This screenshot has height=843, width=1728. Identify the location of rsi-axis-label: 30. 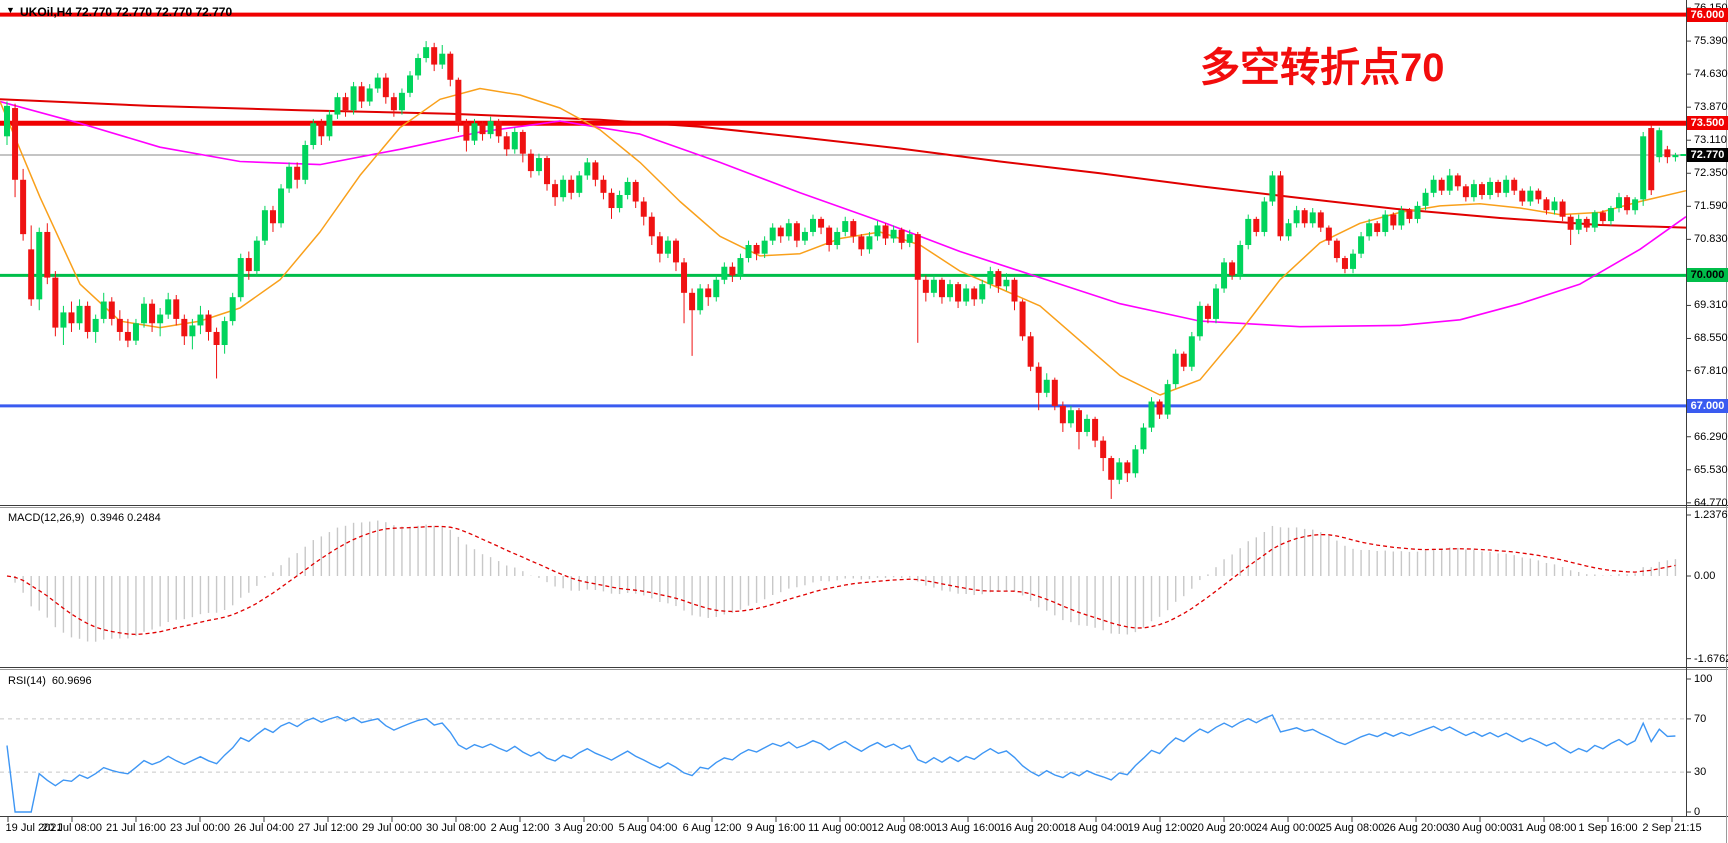
(1700, 772).